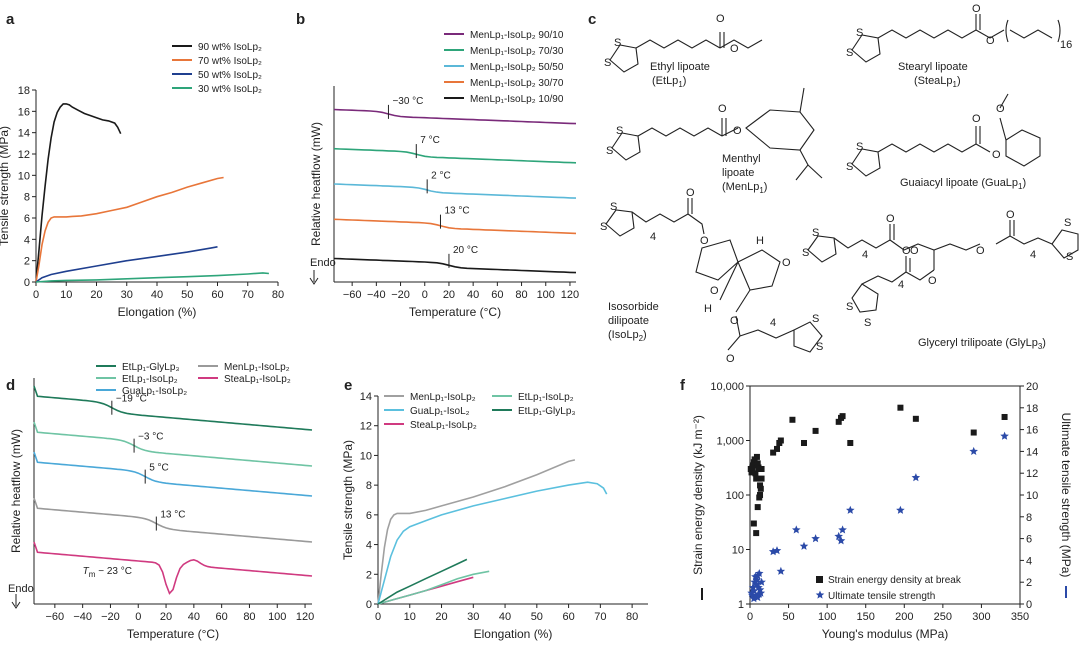 The width and height of the screenshot is (1080, 652). I want to click on legend-entry: EtLp₁-GlyLp₃, so click(150, 367).